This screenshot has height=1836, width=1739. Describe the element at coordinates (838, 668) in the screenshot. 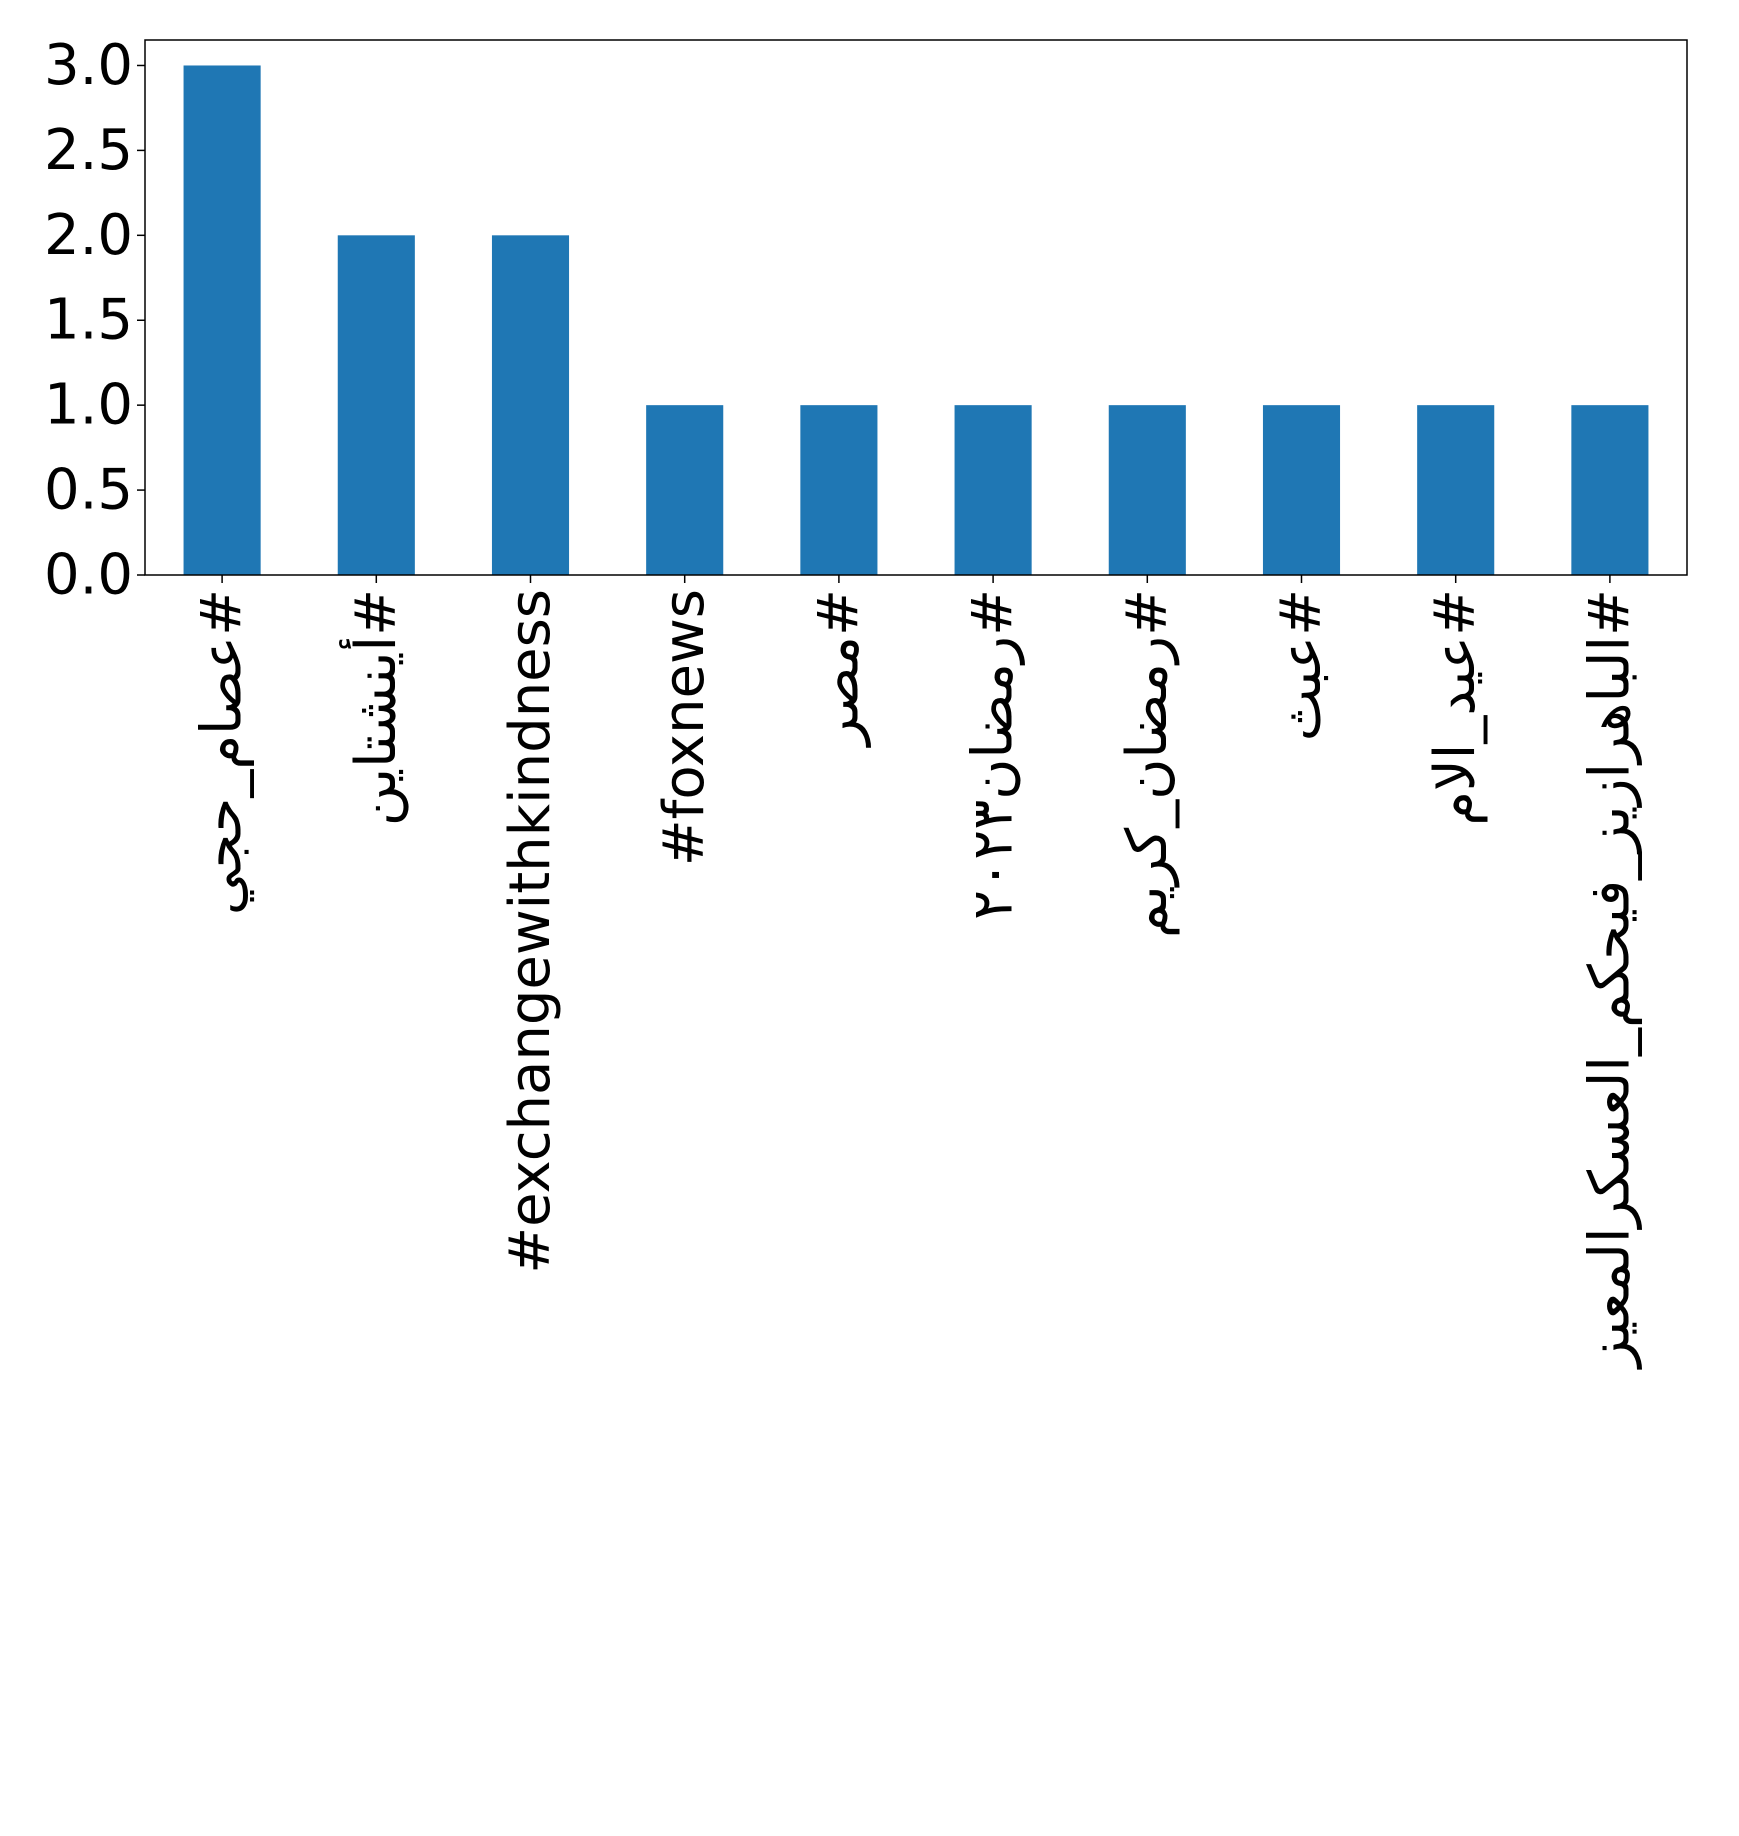

I see `x-tick-label: #مصر` at that location.